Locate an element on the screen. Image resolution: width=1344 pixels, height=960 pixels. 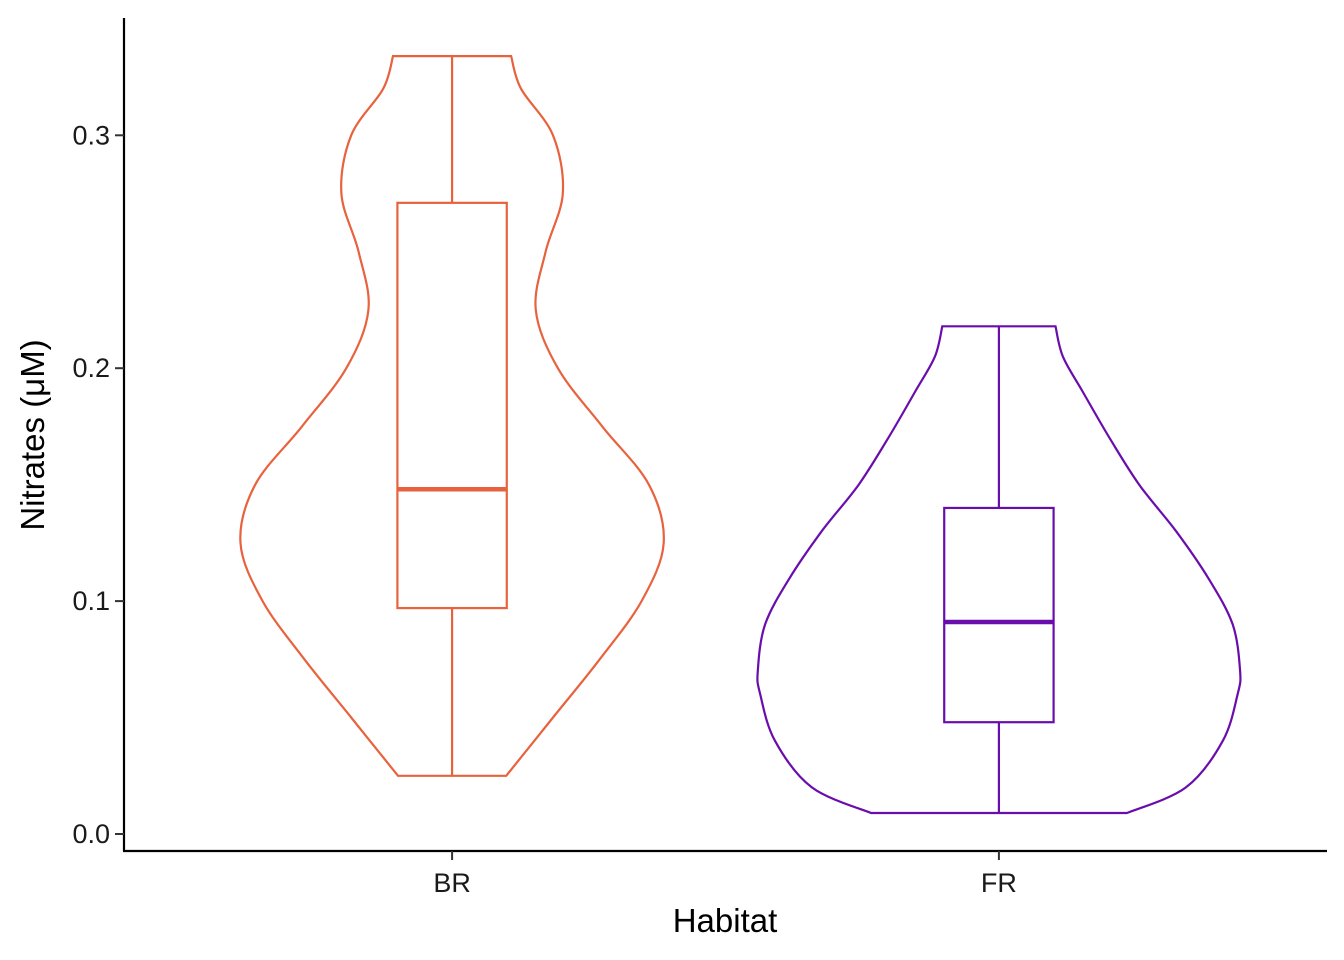
x-axis-title: Habitat is located at coordinates (725, 920).